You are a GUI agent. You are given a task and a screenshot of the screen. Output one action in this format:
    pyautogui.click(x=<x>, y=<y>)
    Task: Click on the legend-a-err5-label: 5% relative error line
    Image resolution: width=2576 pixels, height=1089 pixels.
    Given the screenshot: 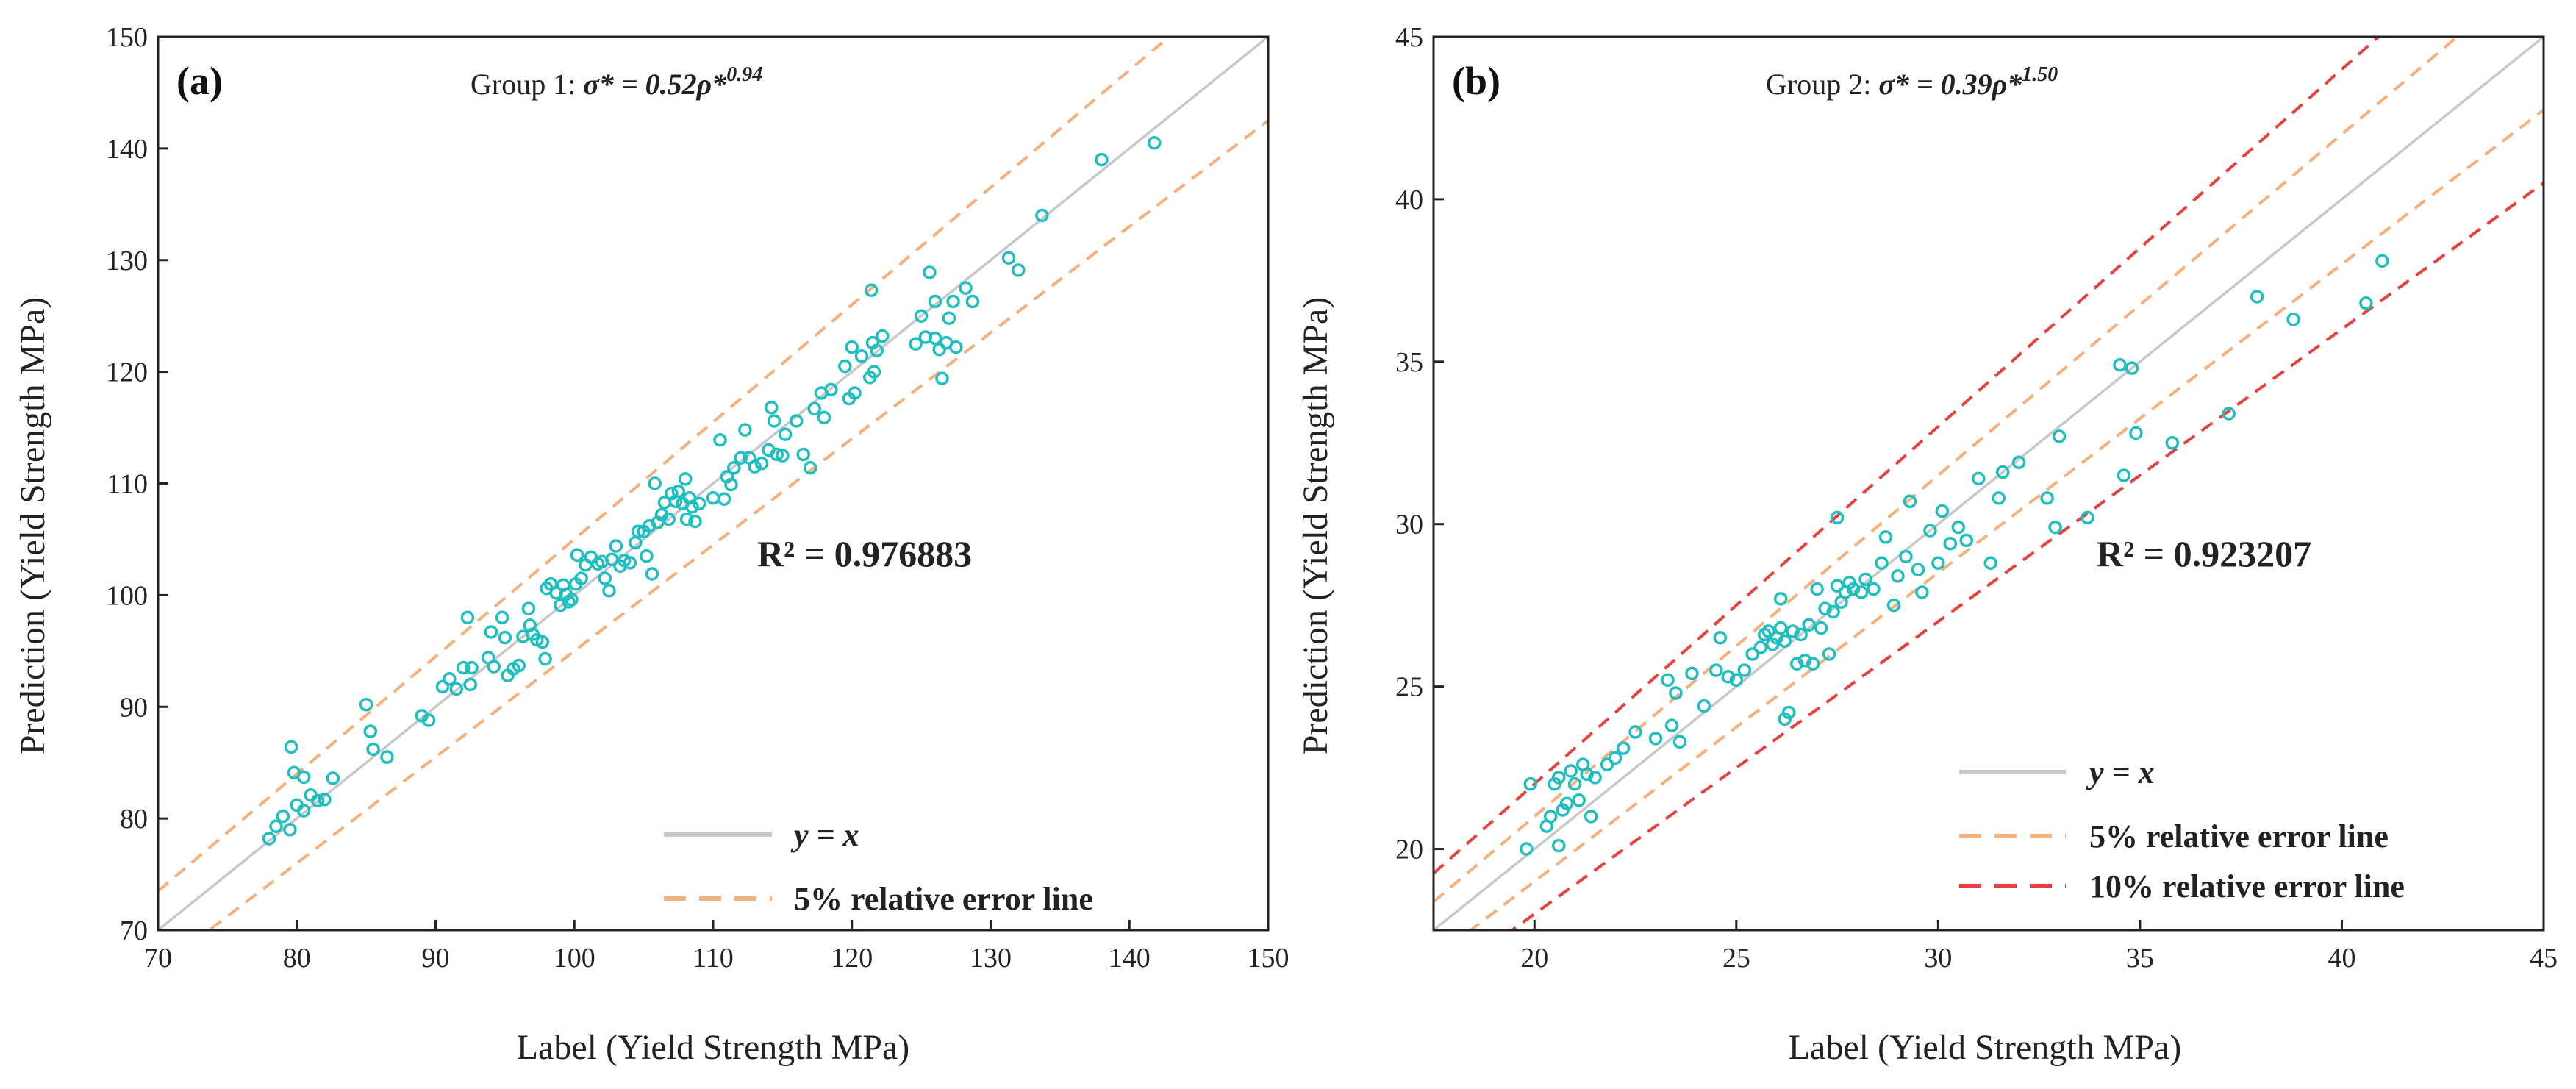 What is the action you would take?
    pyautogui.click(x=943, y=899)
    